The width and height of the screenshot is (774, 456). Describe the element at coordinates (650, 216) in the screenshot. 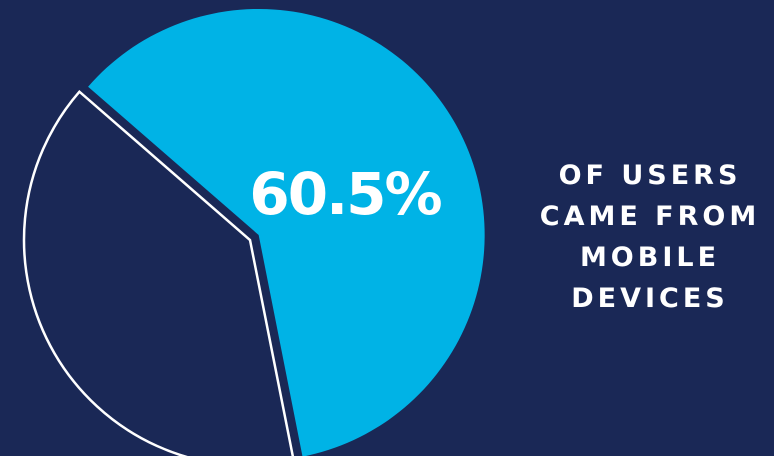

I see `caption-line-2: CAME FROM` at that location.